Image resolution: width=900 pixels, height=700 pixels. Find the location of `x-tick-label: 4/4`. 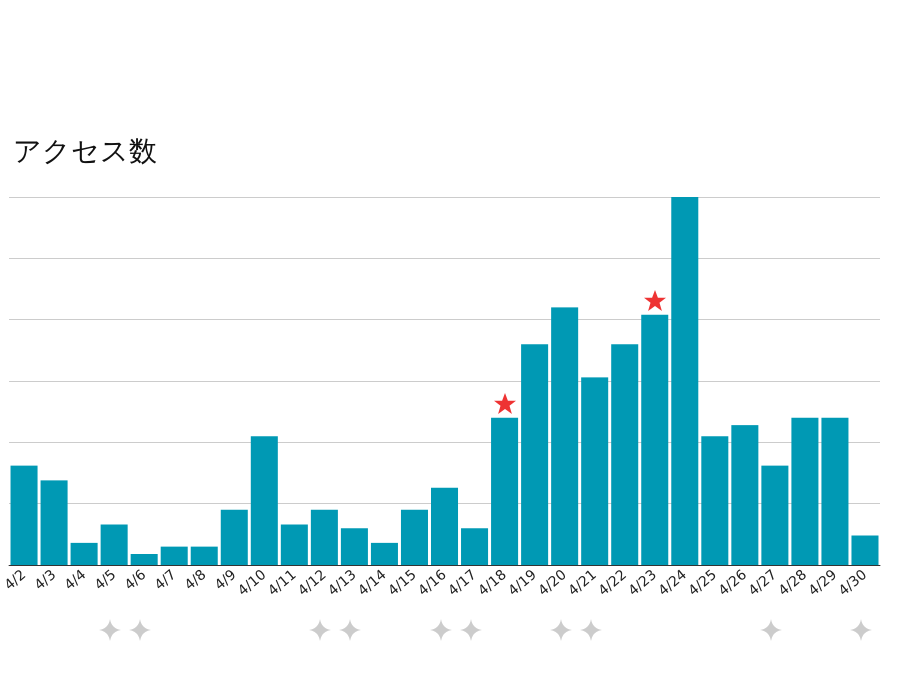

x-tick-label: 4/4 is located at coordinates (76, 580).